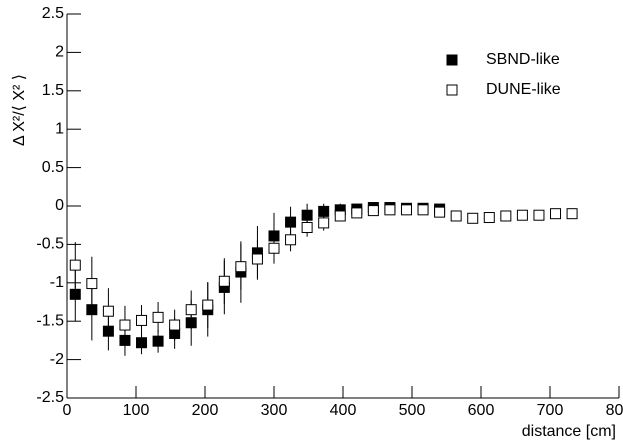 Image resolution: width=623 pixels, height=446 pixels. Describe the element at coordinates (614, 410) in the screenshot. I see `x-tick-label: 800` at that location.